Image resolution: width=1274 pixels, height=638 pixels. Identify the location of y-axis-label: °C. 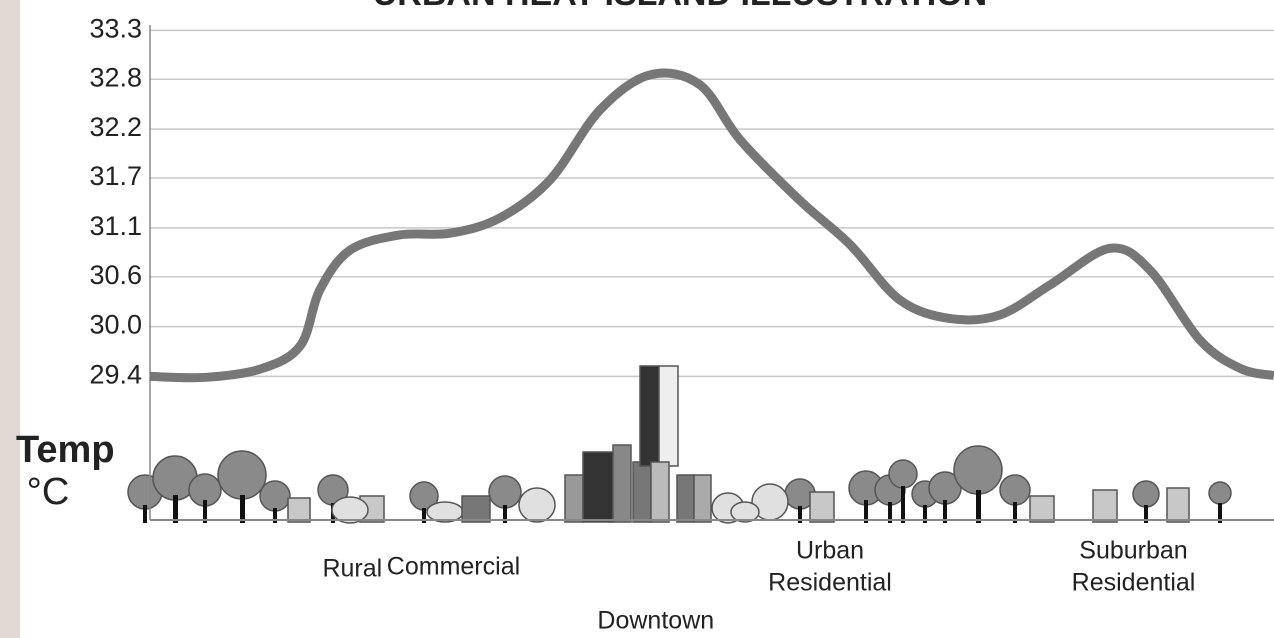
(48, 492).